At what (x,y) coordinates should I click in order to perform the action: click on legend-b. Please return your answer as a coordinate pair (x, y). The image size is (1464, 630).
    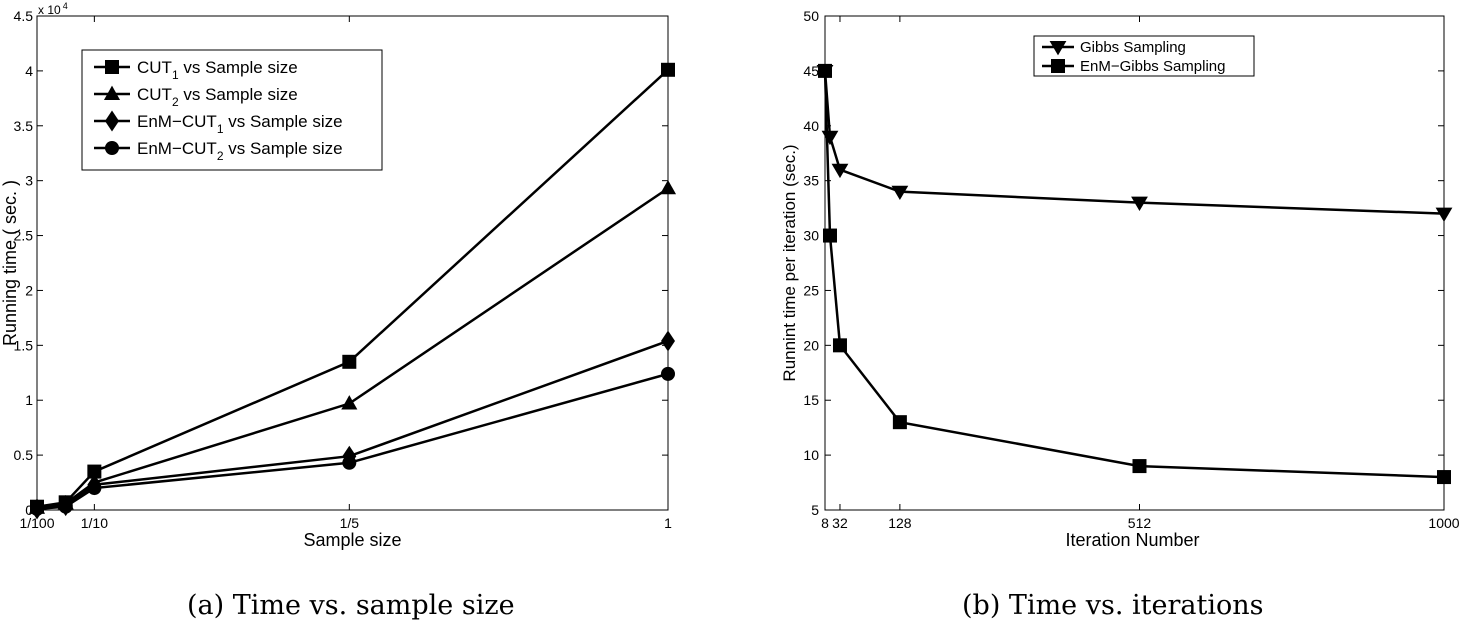
    Looking at the image, I should click on (1144, 56).